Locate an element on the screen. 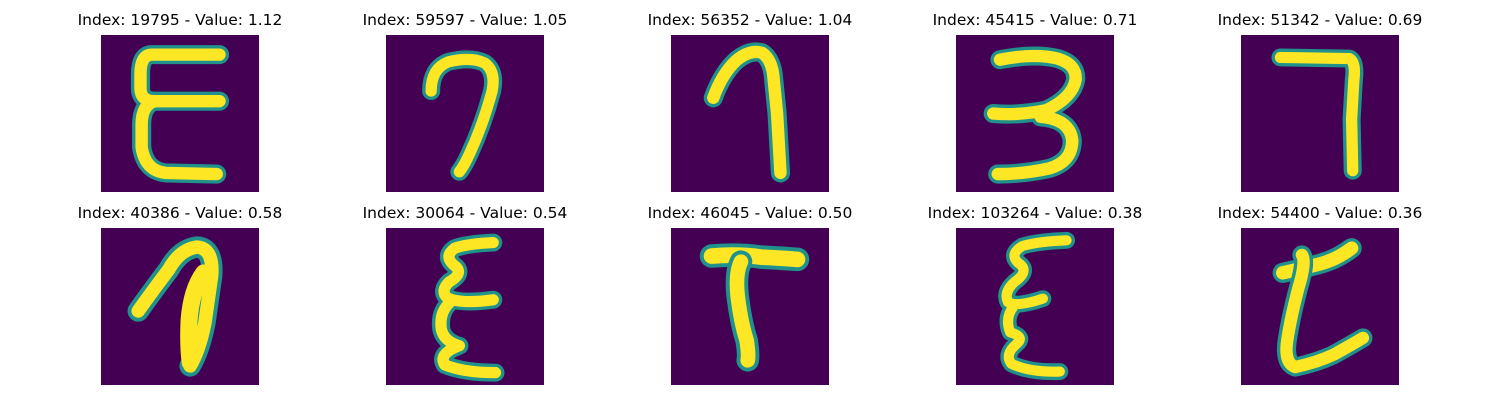  sample-panel: Index: 19795 - Value: 1.12 is located at coordinates (180, 96).